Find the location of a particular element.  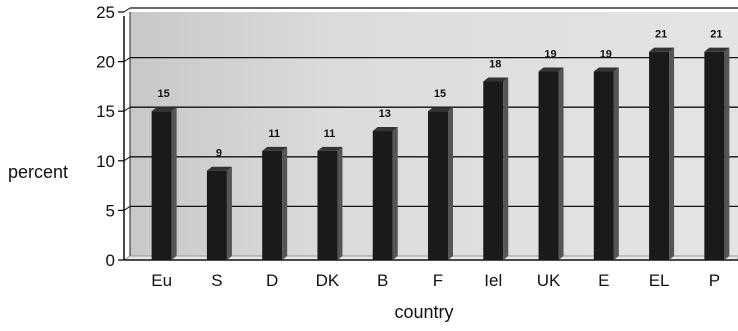

x-tick-label: Iel is located at coordinates (493, 280).